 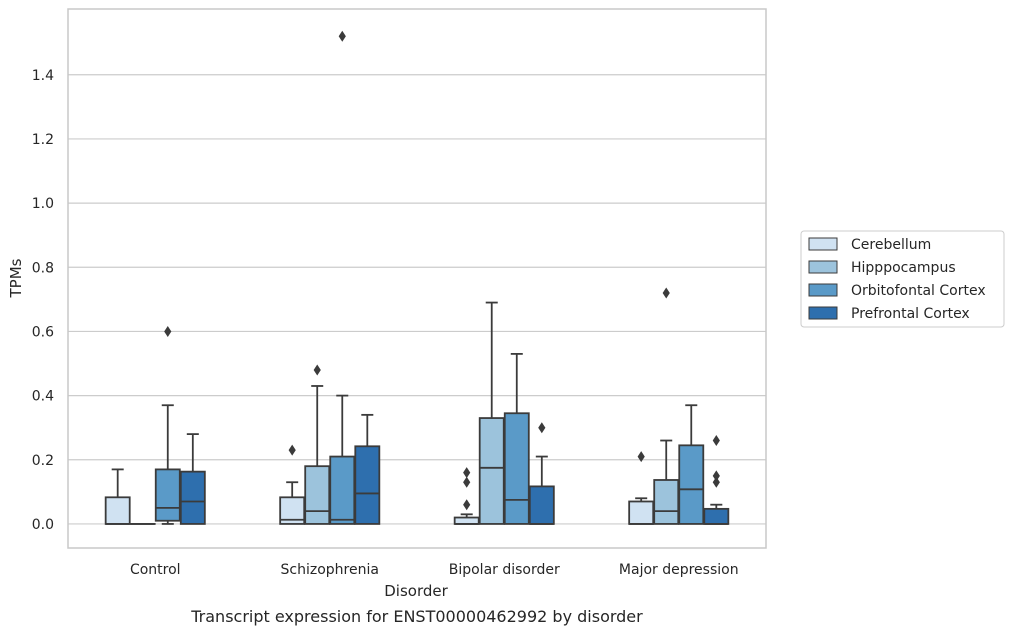 What do you see at coordinates (43, 140) in the screenshot?
I see `y-tick-label: 1.2` at bounding box center [43, 140].